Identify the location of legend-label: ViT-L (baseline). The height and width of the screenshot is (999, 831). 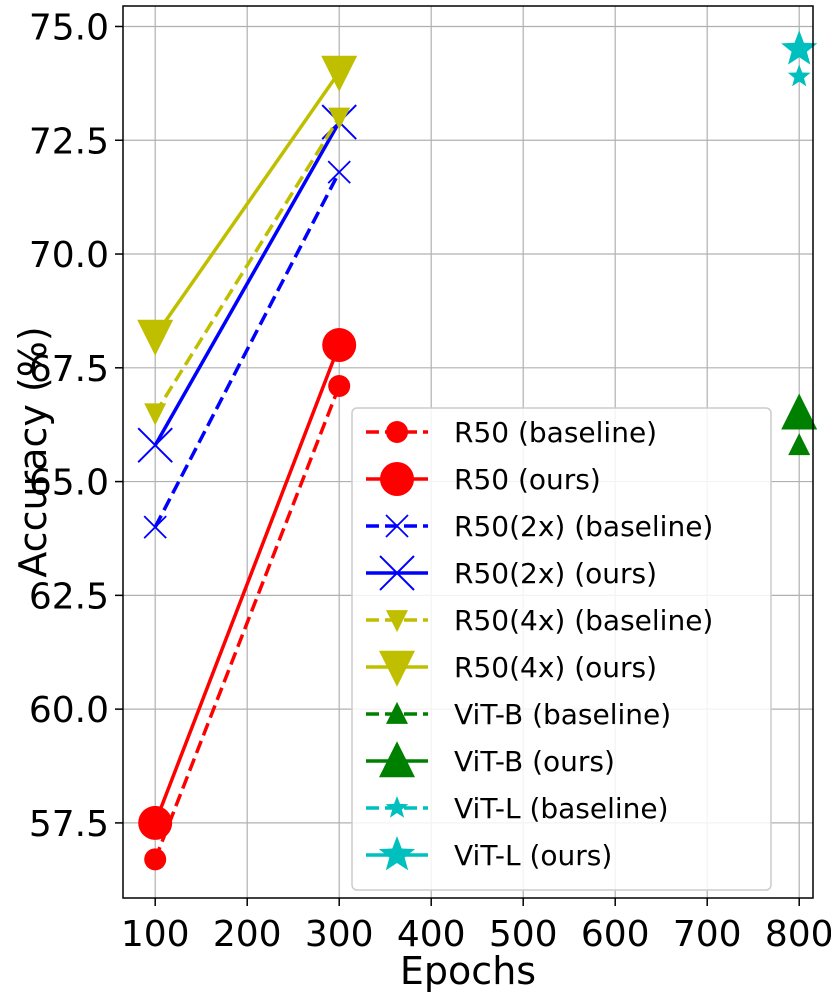
(561, 808).